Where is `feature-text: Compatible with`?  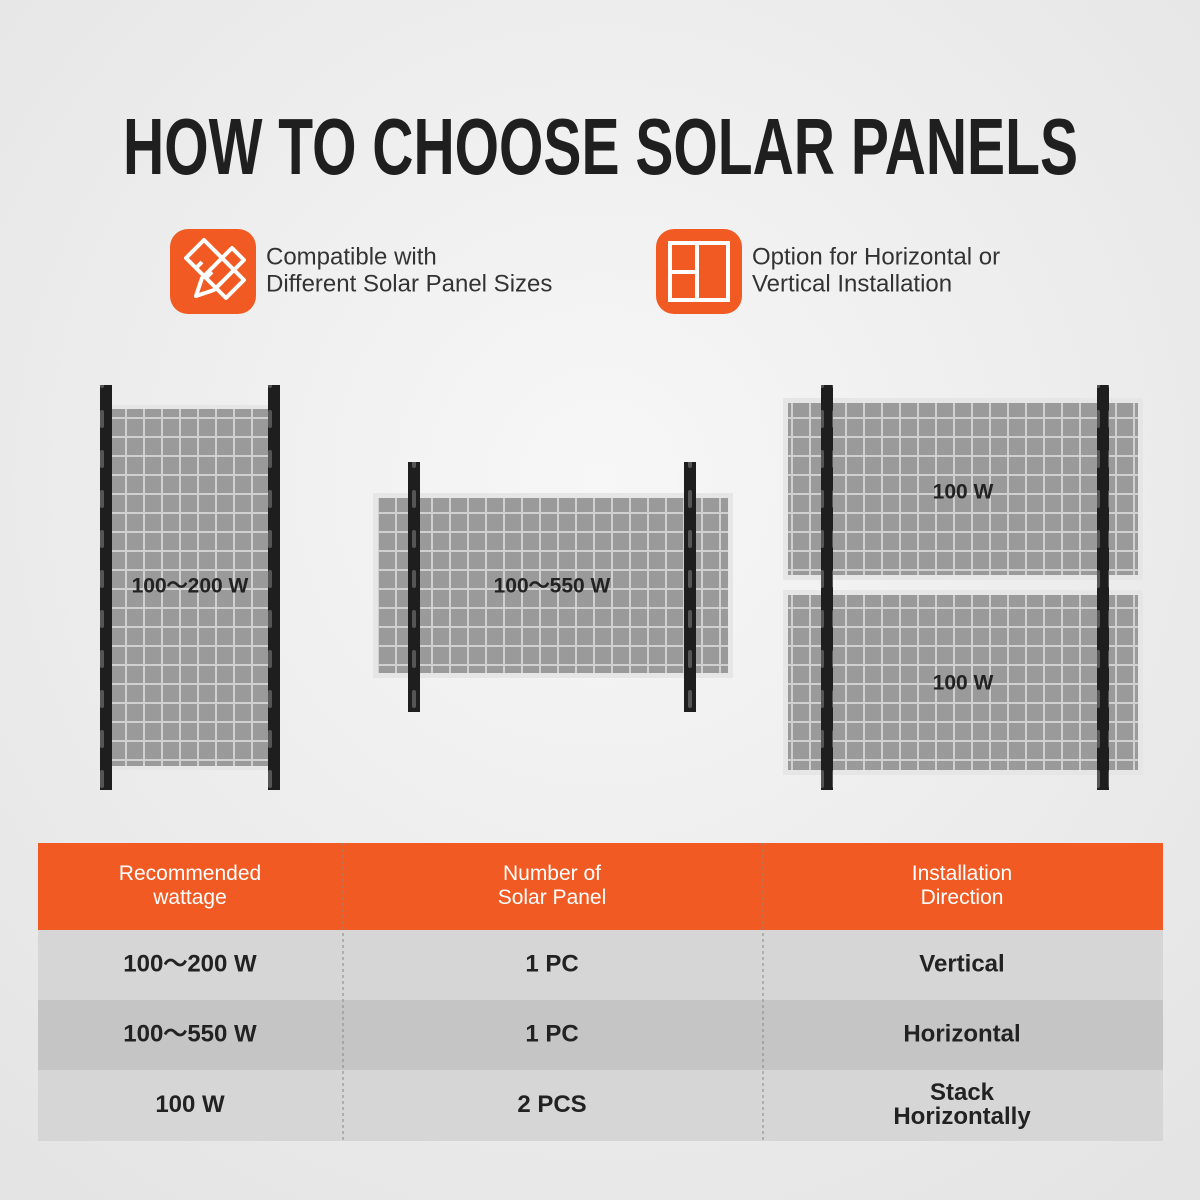 feature-text: Compatible with is located at coordinates (351, 256).